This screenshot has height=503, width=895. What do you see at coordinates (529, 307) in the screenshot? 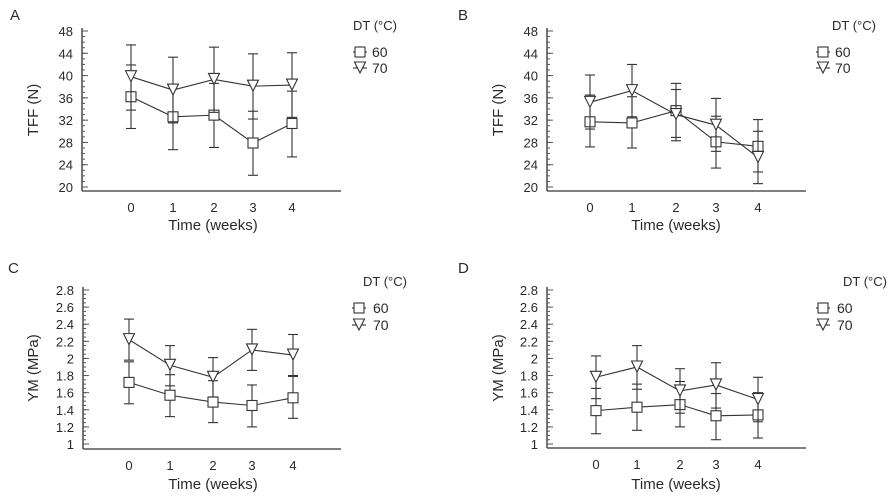
I see `y-tick-label: 2.6` at bounding box center [529, 307].